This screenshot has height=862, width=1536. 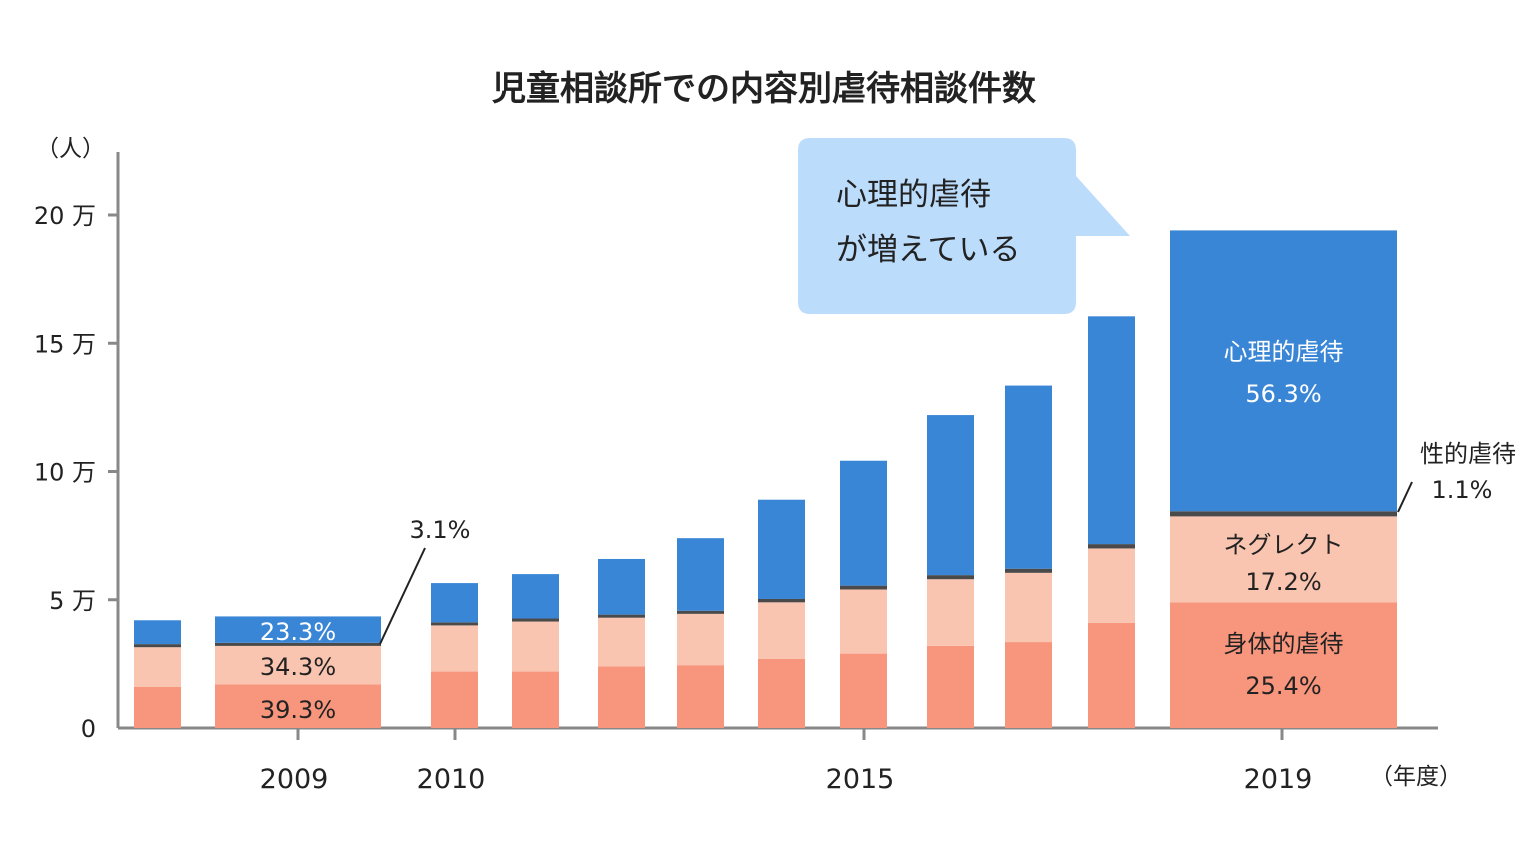 What do you see at coordinates (88, 729) in the screenshot?
I see `y-tick-label: 0` at bounding box center [88, 729].